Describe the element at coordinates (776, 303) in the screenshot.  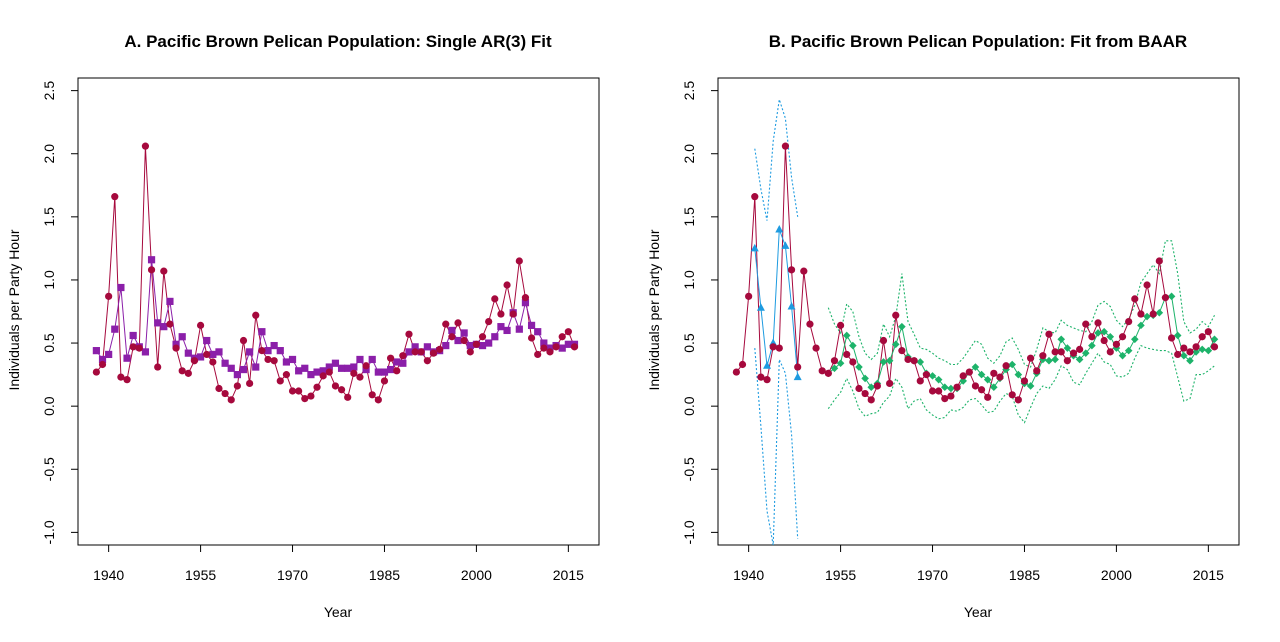
I see `panel-b-early_fit-line` at that location.